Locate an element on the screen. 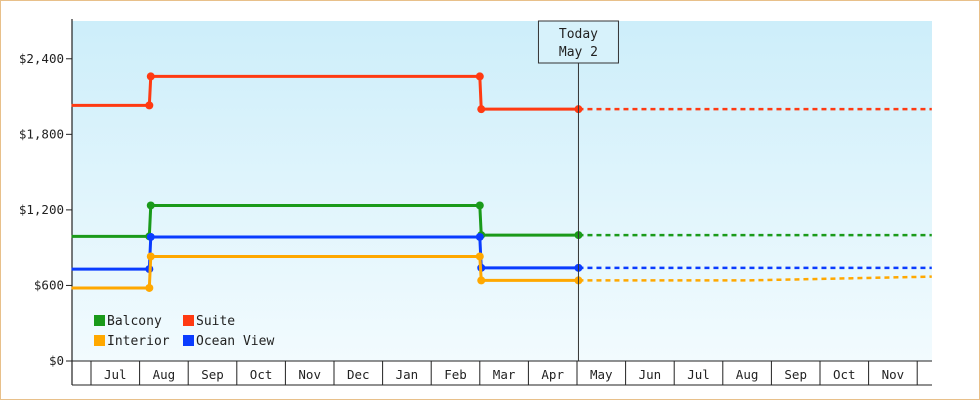  y-tick-label: $1,800 is located at coordinates (41, 133).